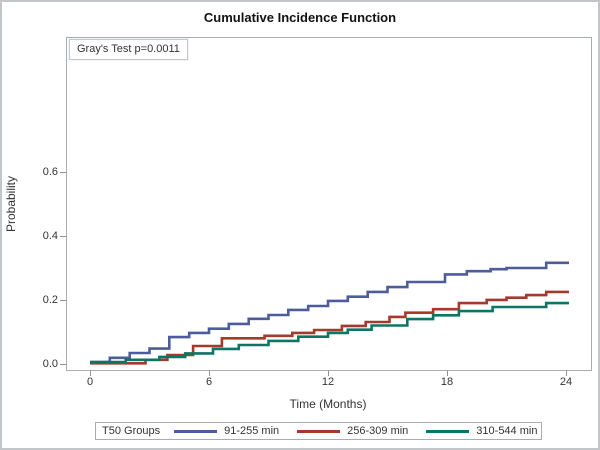 Image resolution: width=600 pixels, height=450 pixels. I want to click on cif-curve-310-544-min, so click(329, 332).